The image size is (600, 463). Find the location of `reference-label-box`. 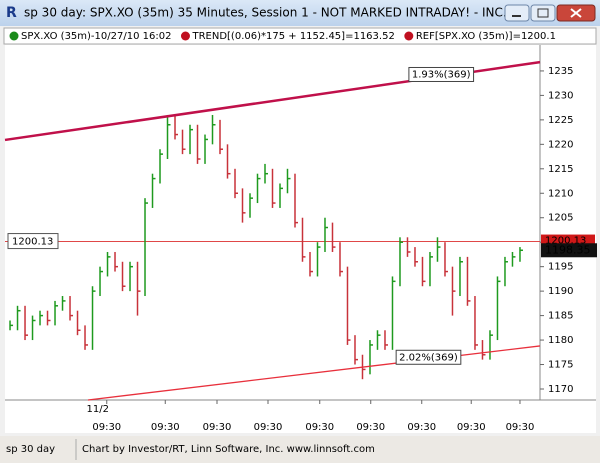

reference-label-box is located at coordinates (33, 241).